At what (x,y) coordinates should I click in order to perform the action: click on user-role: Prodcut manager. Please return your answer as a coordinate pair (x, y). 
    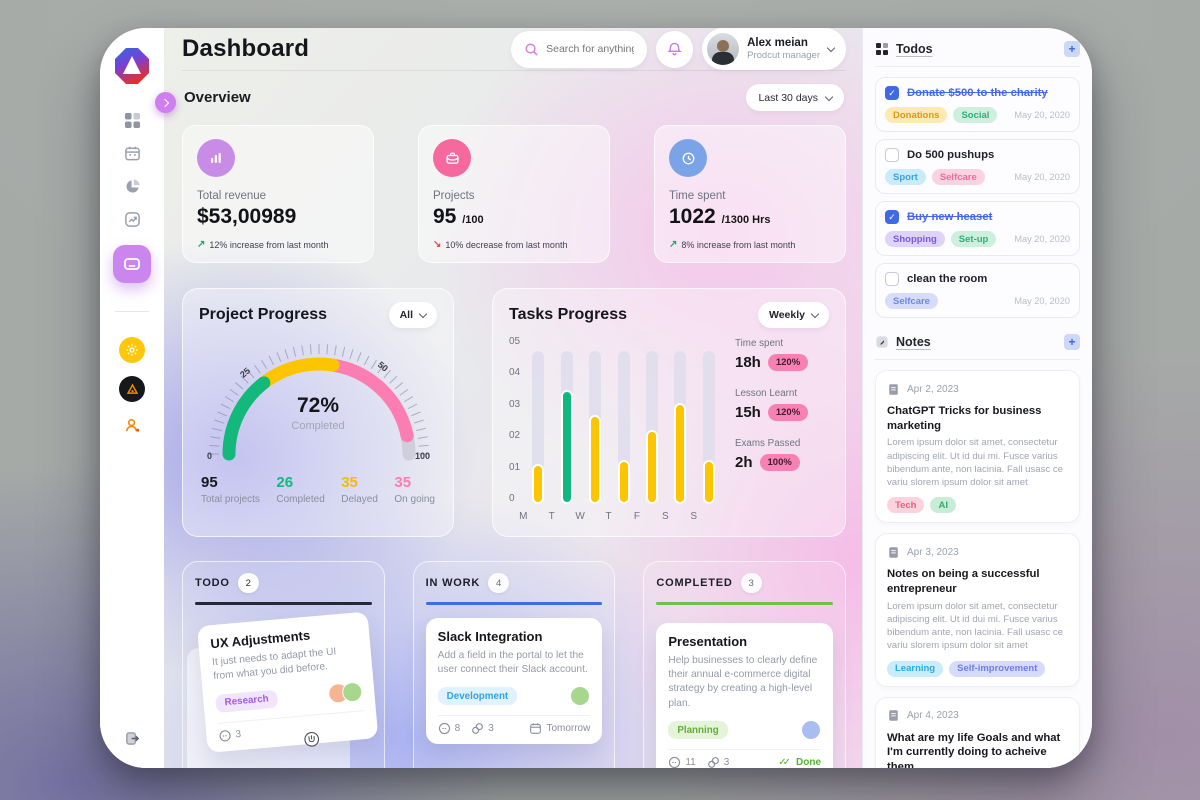
    Looking at the image, I should click on (783, 55).